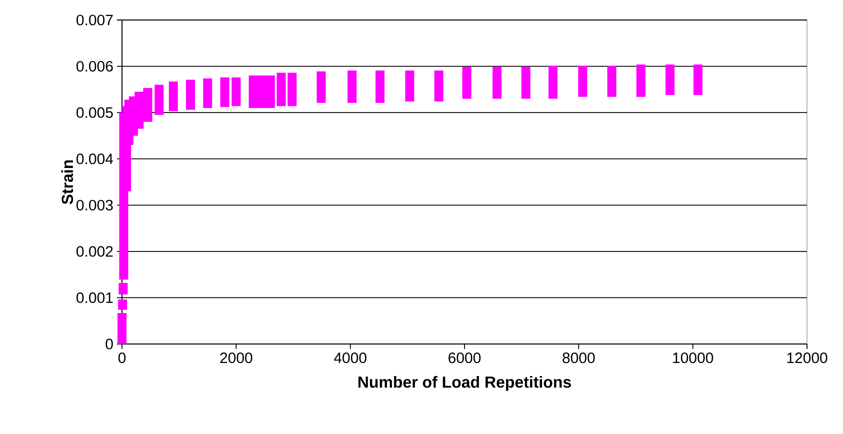 Image resolution: width=843 pixels, height=434 pixels. I want to click on y-tick-label: 0.006, so click(94, 66).